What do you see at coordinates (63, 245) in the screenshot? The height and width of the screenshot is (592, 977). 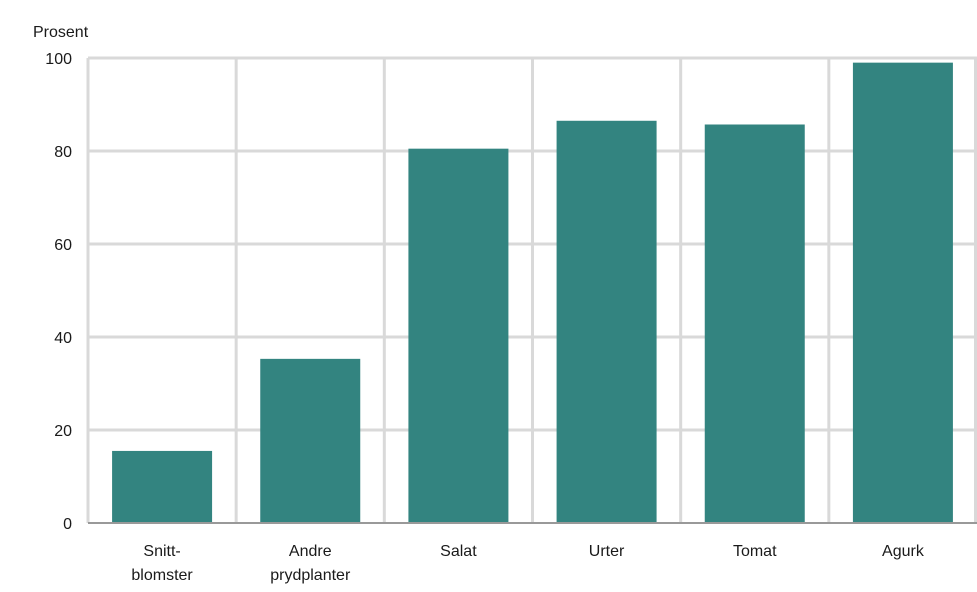 I see `y-tick-label: 60` at bounding box center [63, 245].